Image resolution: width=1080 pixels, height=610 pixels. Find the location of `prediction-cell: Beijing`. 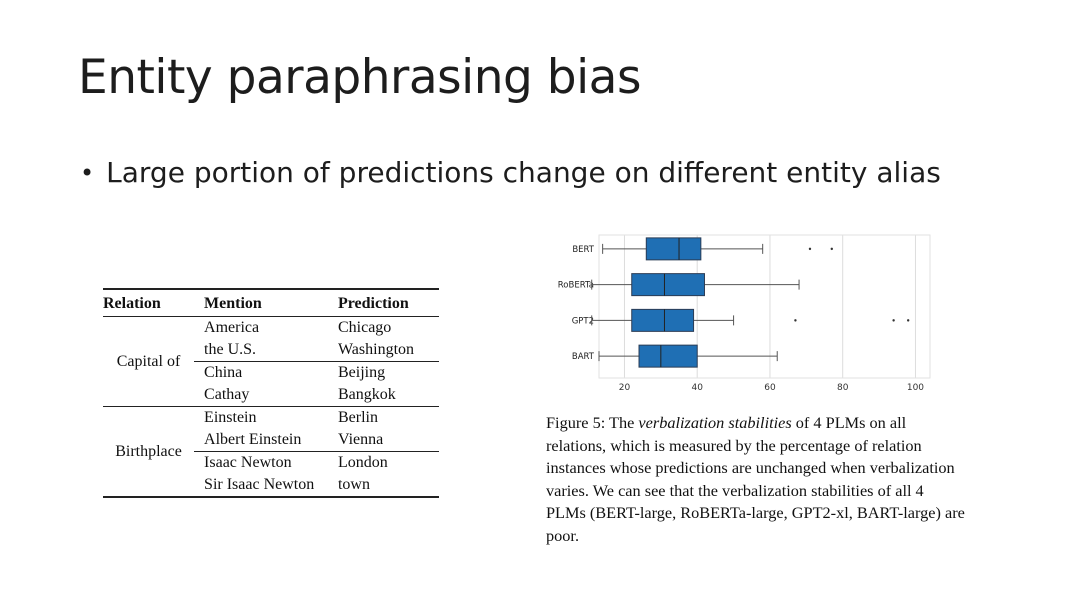

prediction-cell: Beijing is located at coordinates (361, 372).